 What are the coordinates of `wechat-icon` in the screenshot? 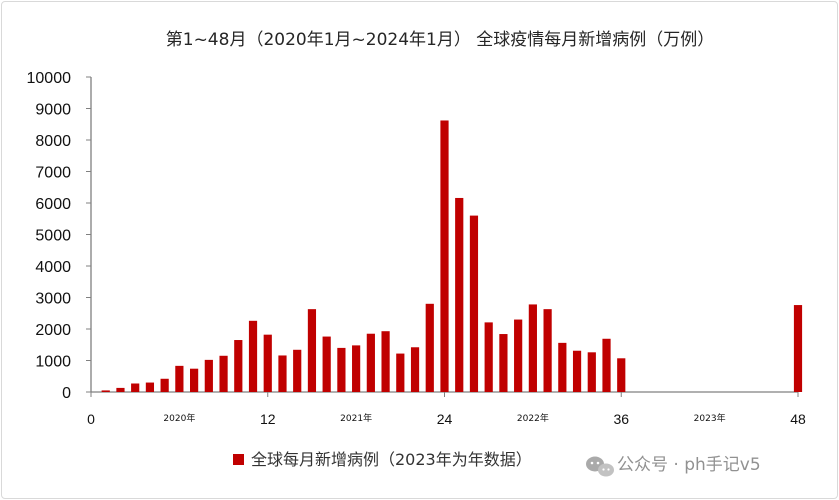 It's located at (600, 466).